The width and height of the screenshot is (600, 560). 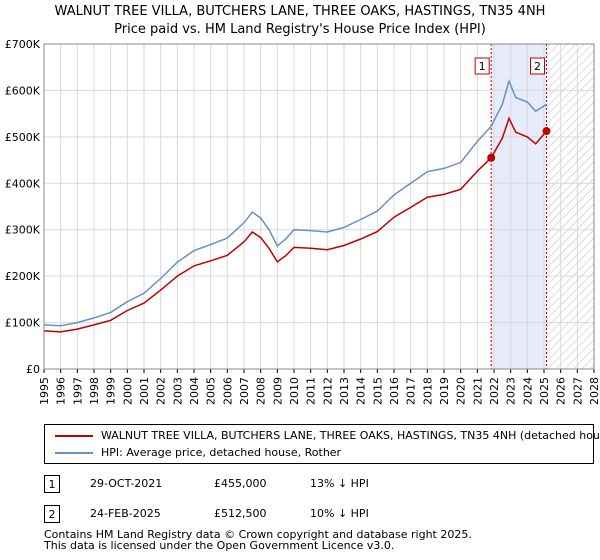 I want to click on y-tick-label: £300K, so click(x=23, y=230).